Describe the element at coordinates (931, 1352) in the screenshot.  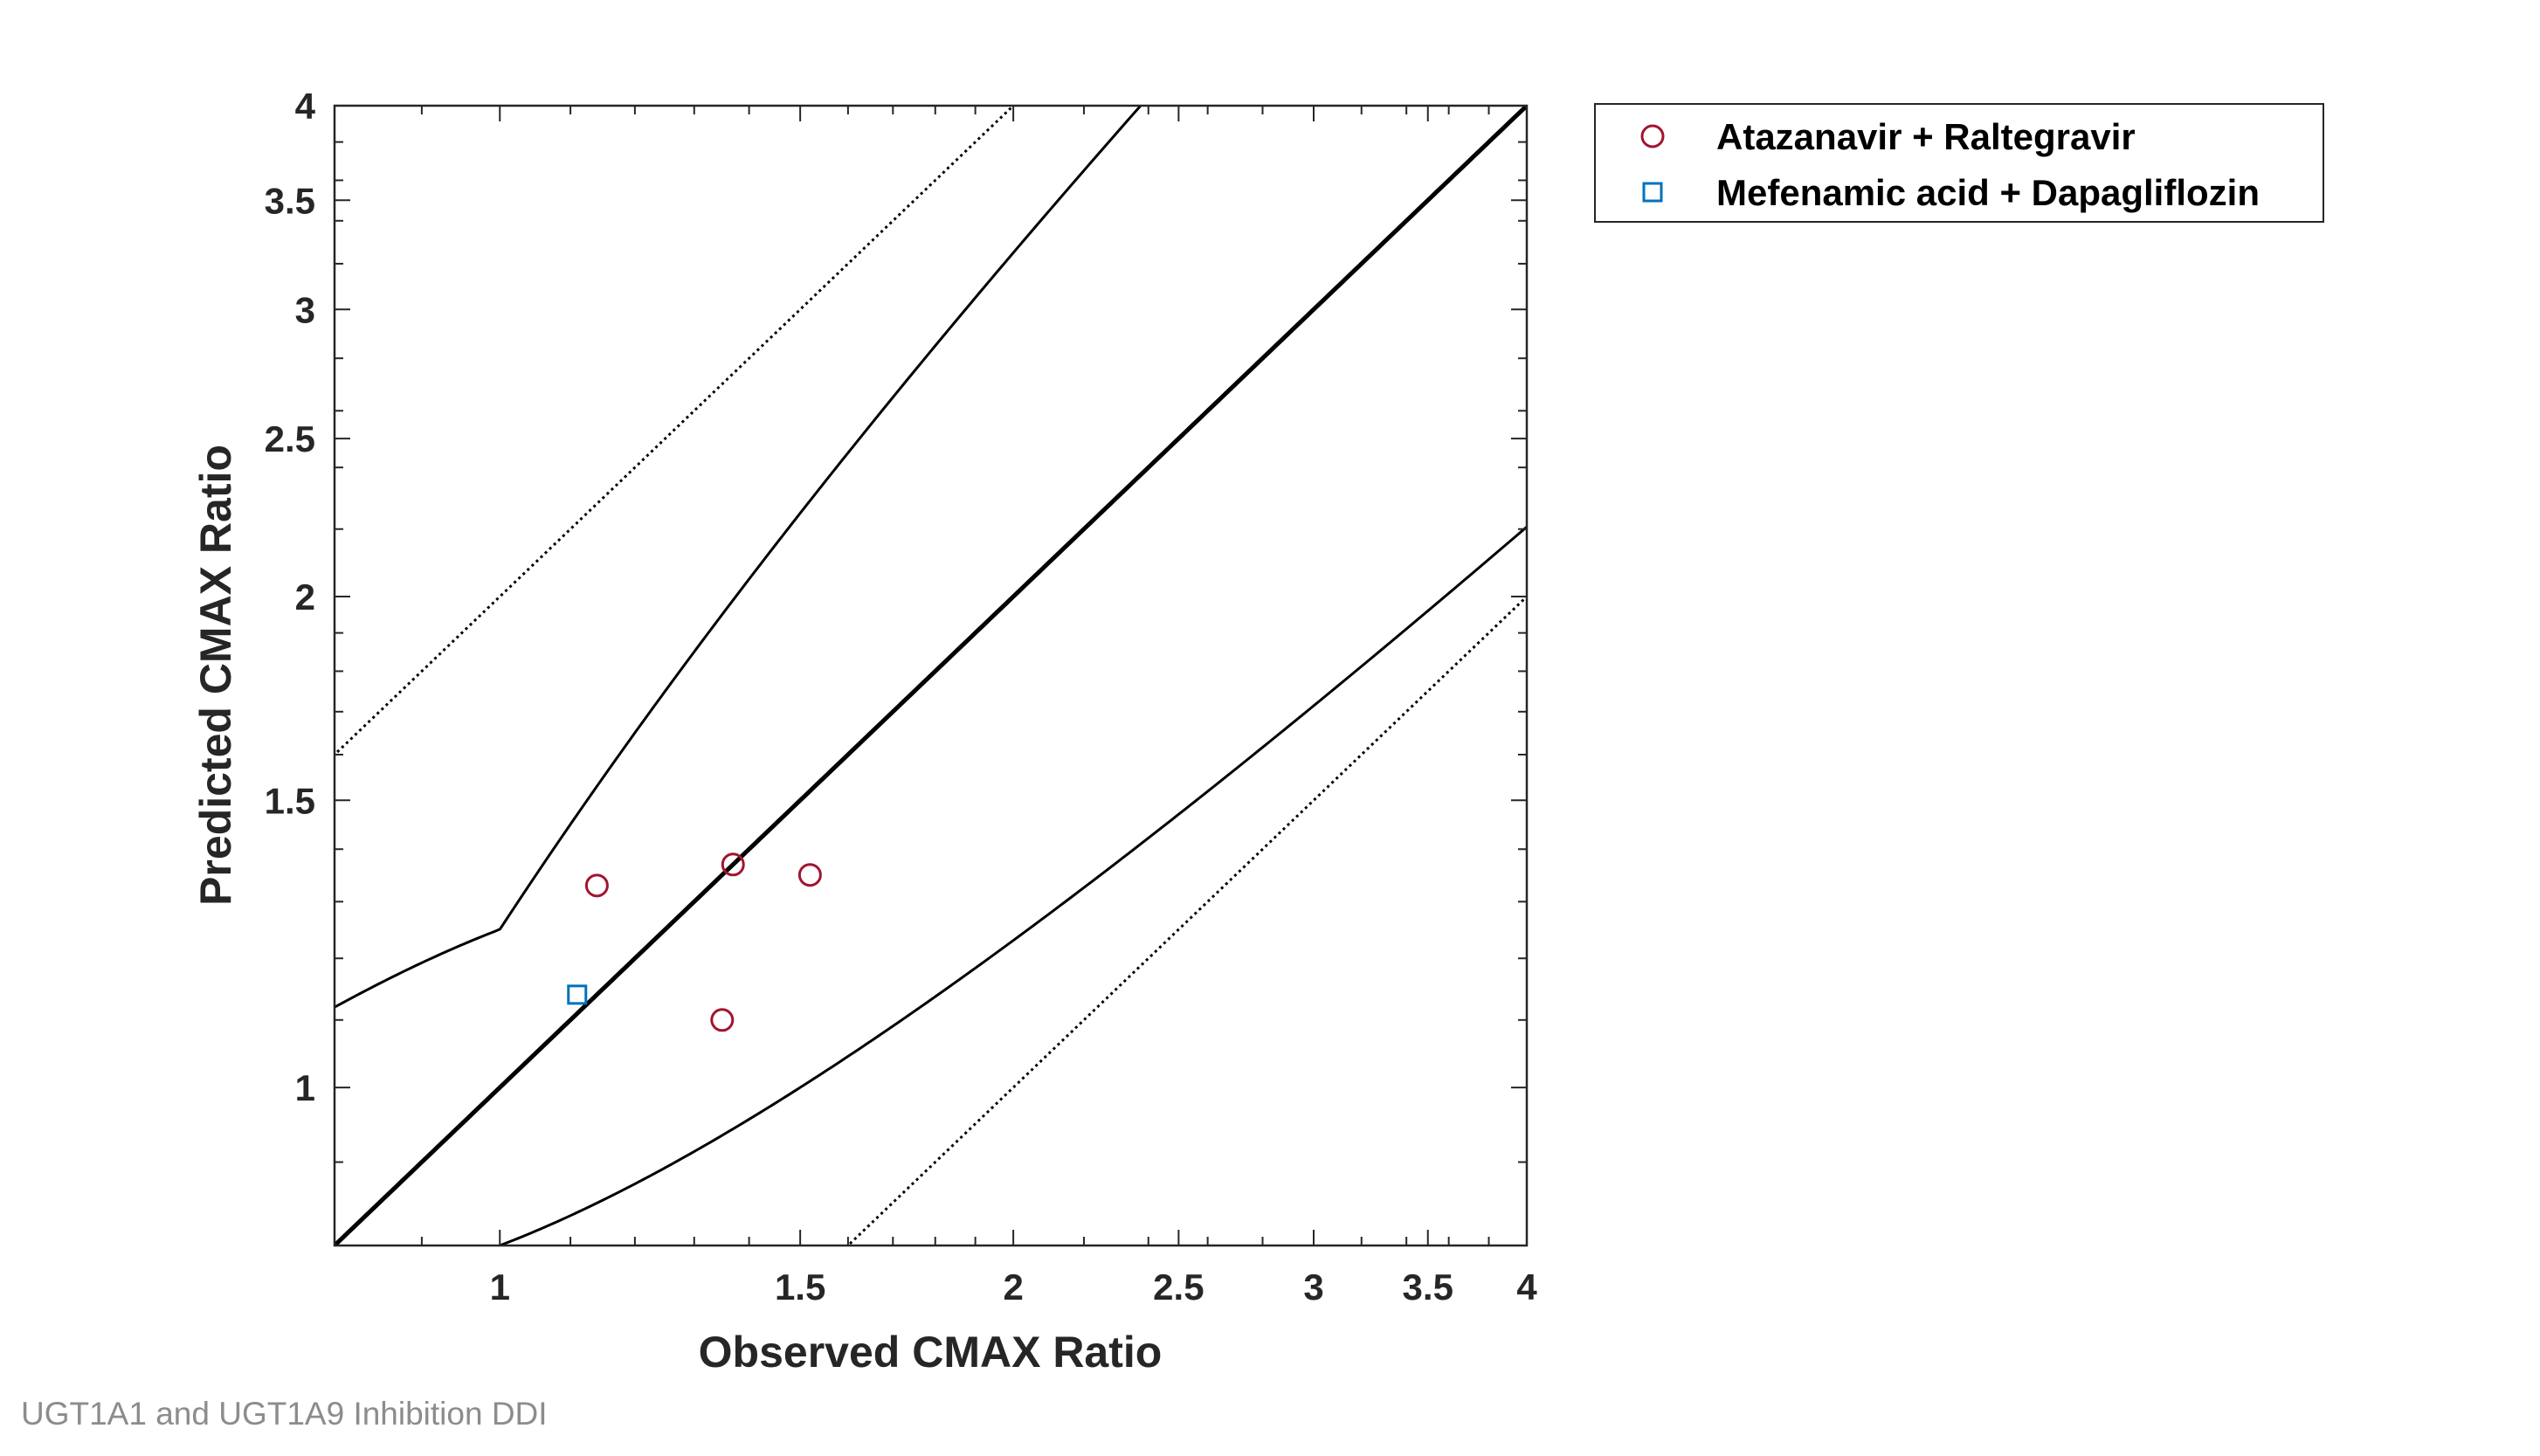
I see `x-axis-title: Observed CMAX Ratio` at that location.